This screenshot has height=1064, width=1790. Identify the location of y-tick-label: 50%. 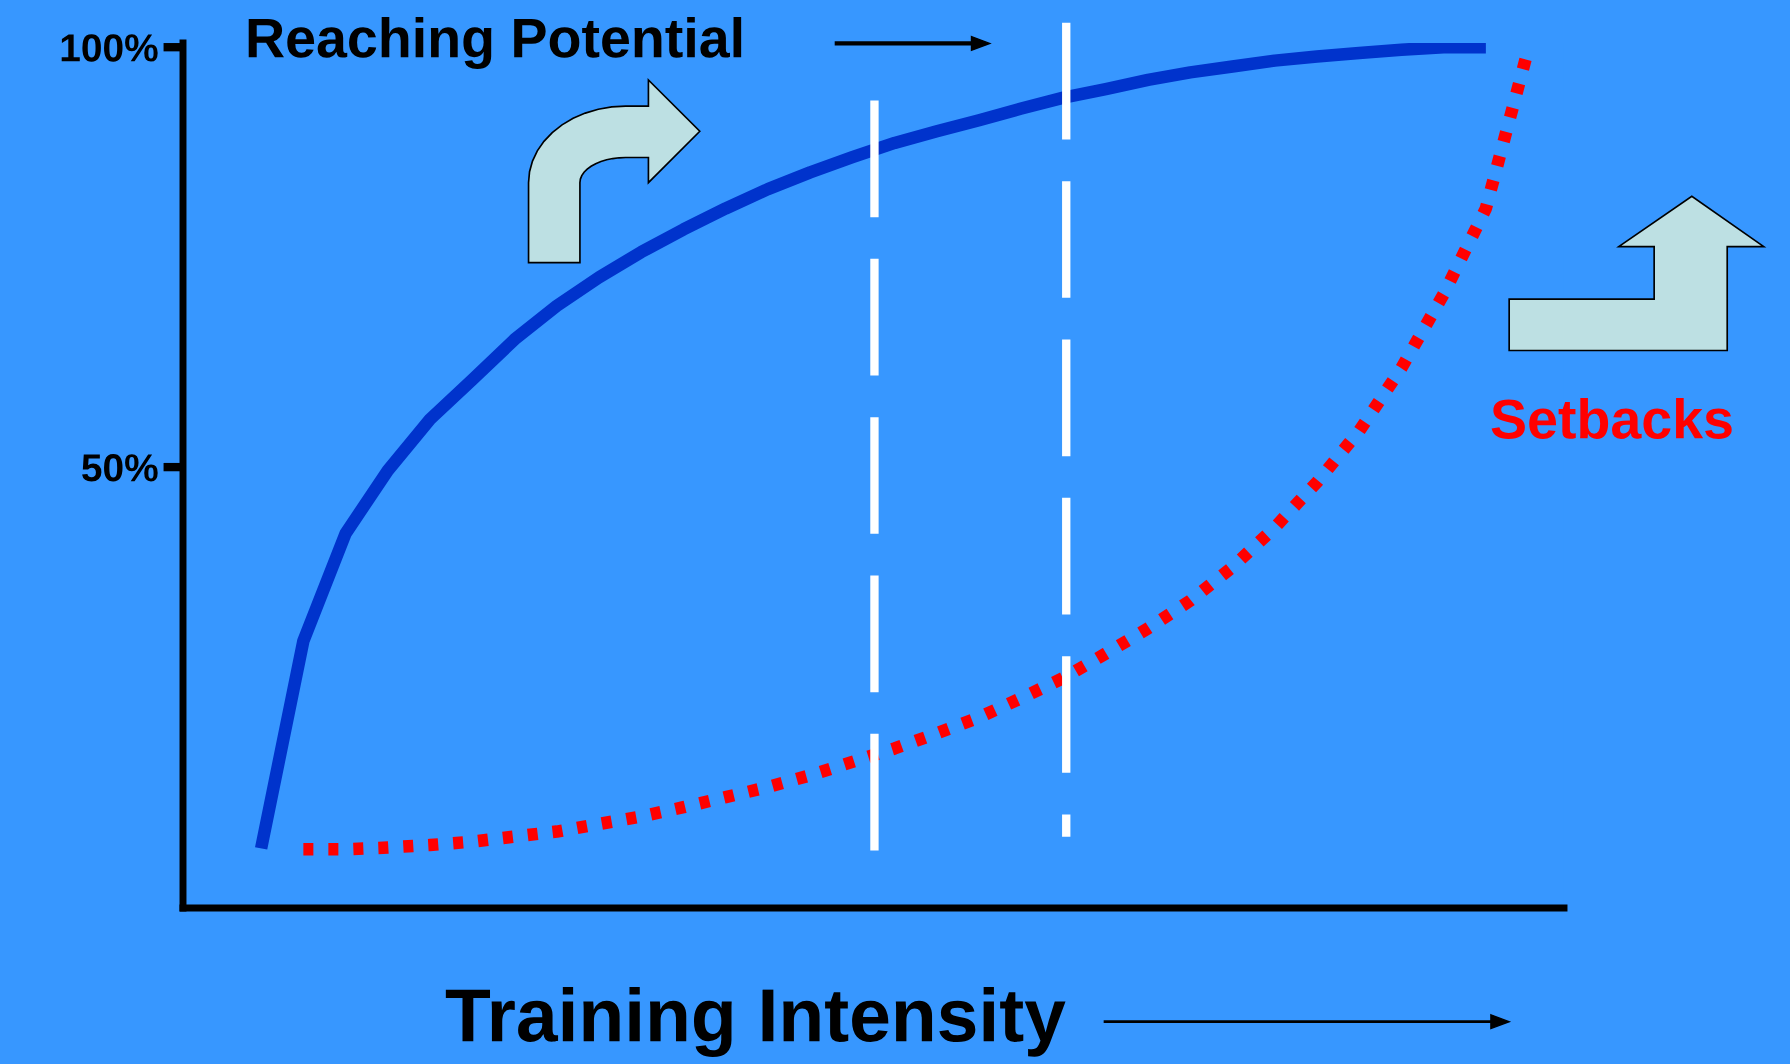
(120, 468).